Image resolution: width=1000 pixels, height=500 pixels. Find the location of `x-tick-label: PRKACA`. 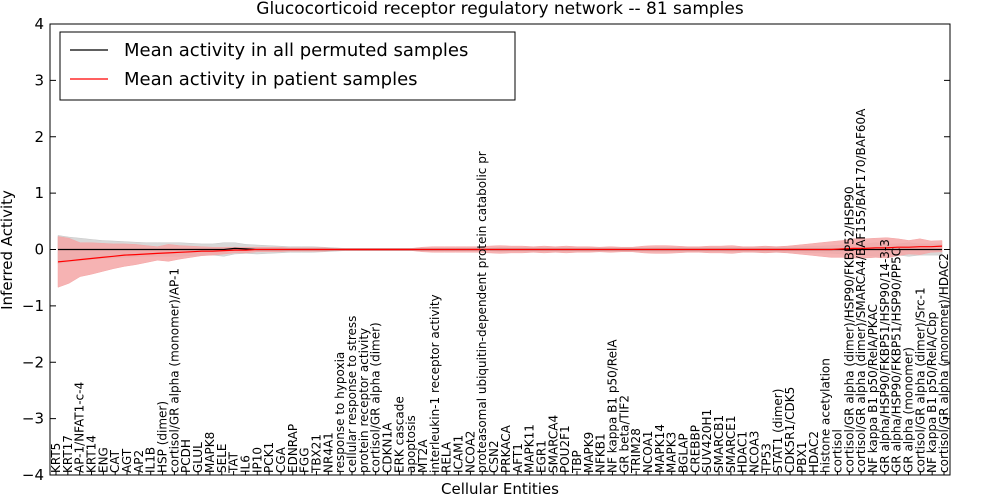

x-tick-label: PRKACA is located at coordinates (506, 448).